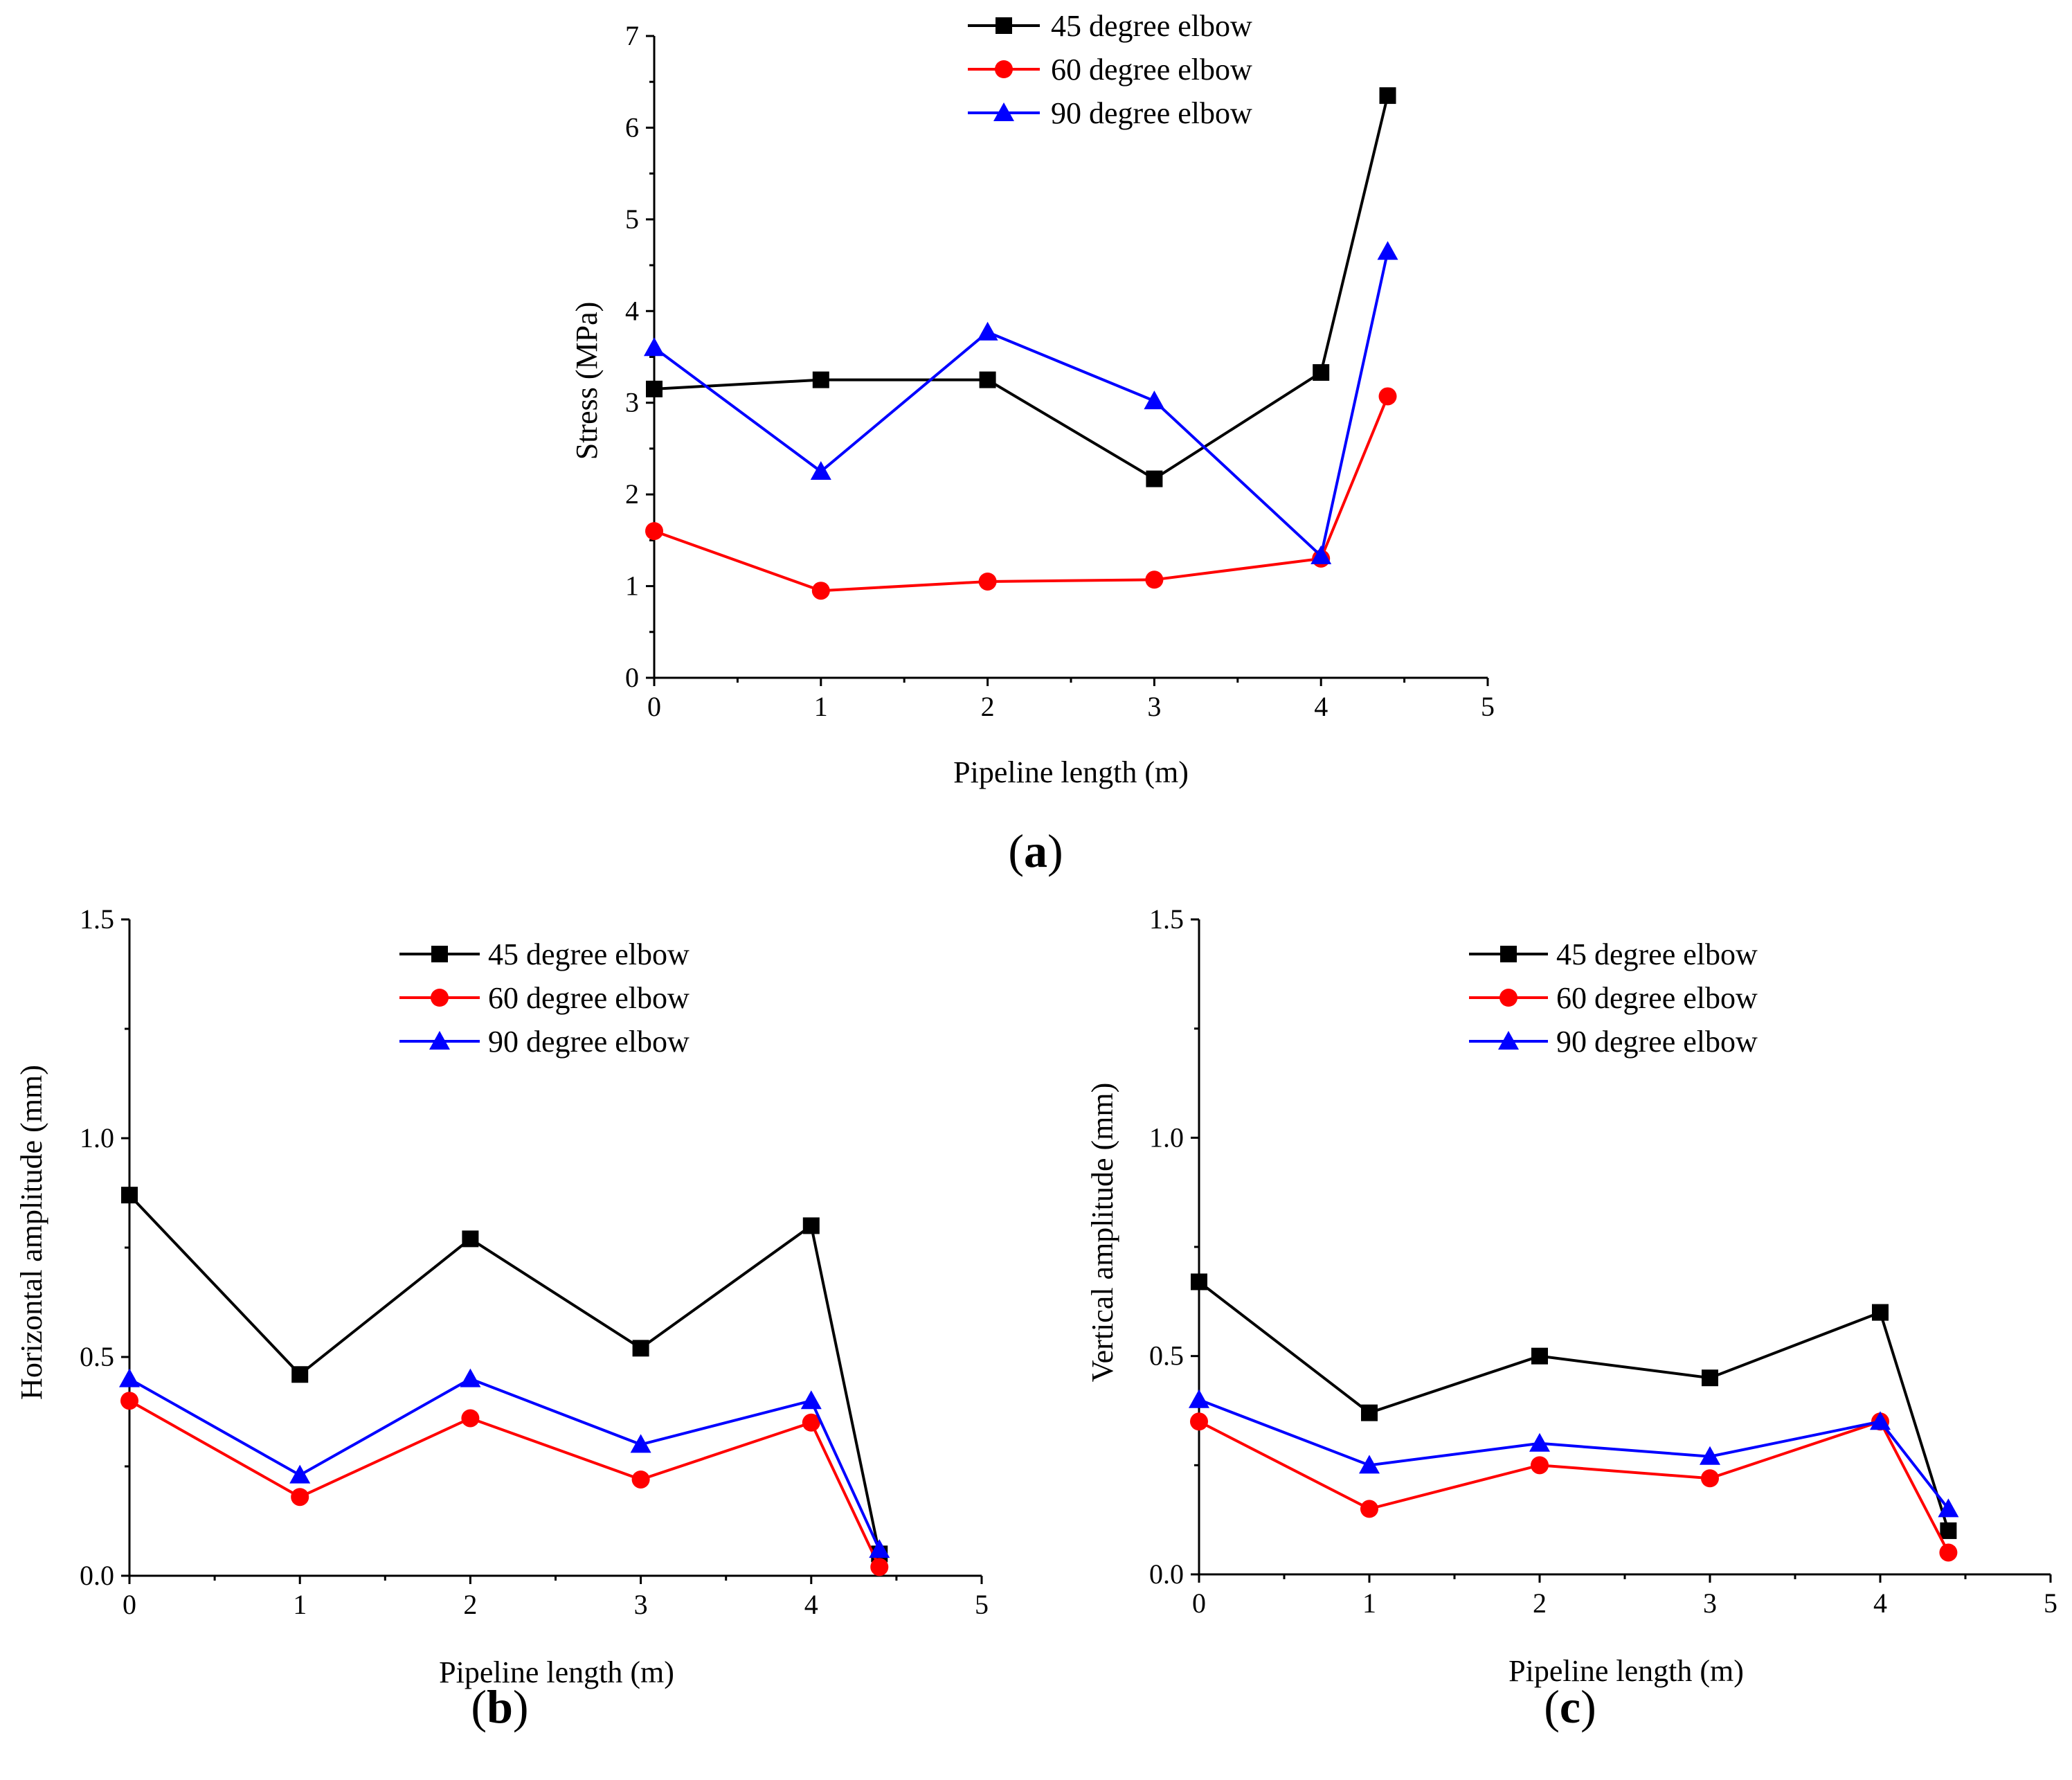  I want to click on y-tick-label: 4, so click(632, 310).